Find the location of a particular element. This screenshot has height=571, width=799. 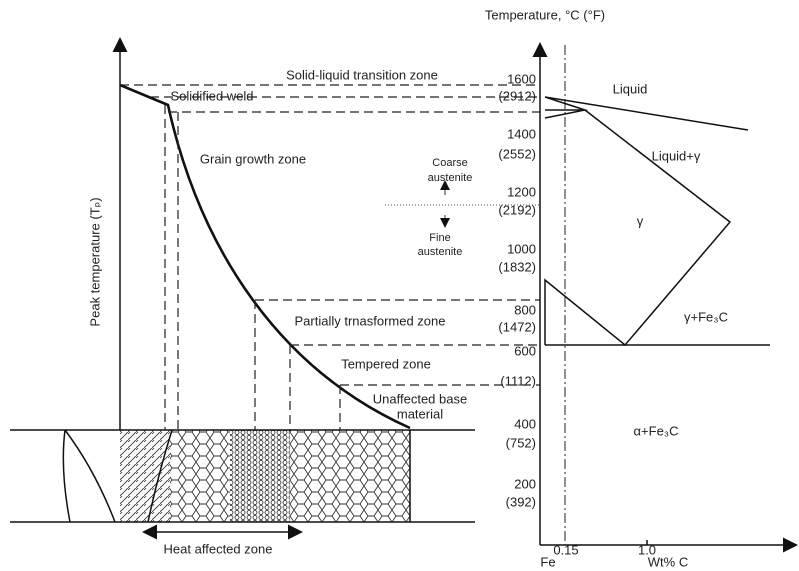

phase-label: γ is located at coordinates (640, 220).